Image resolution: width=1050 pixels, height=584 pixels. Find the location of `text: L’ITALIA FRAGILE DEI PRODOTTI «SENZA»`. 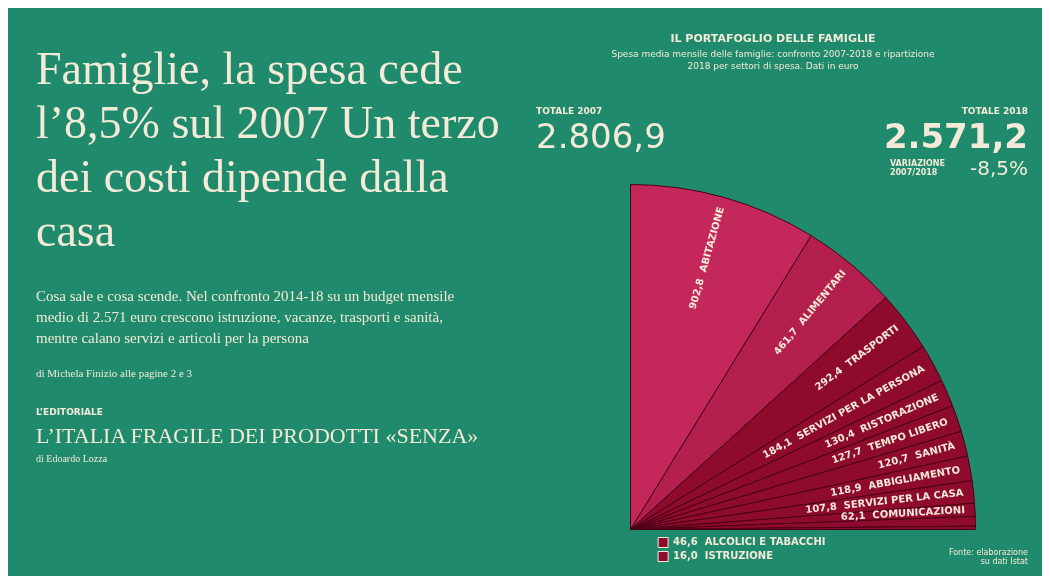

text: L’ITALIA FRAGILE DEI PRODOTTI «SENZA» is located at coordinates (257, 435).